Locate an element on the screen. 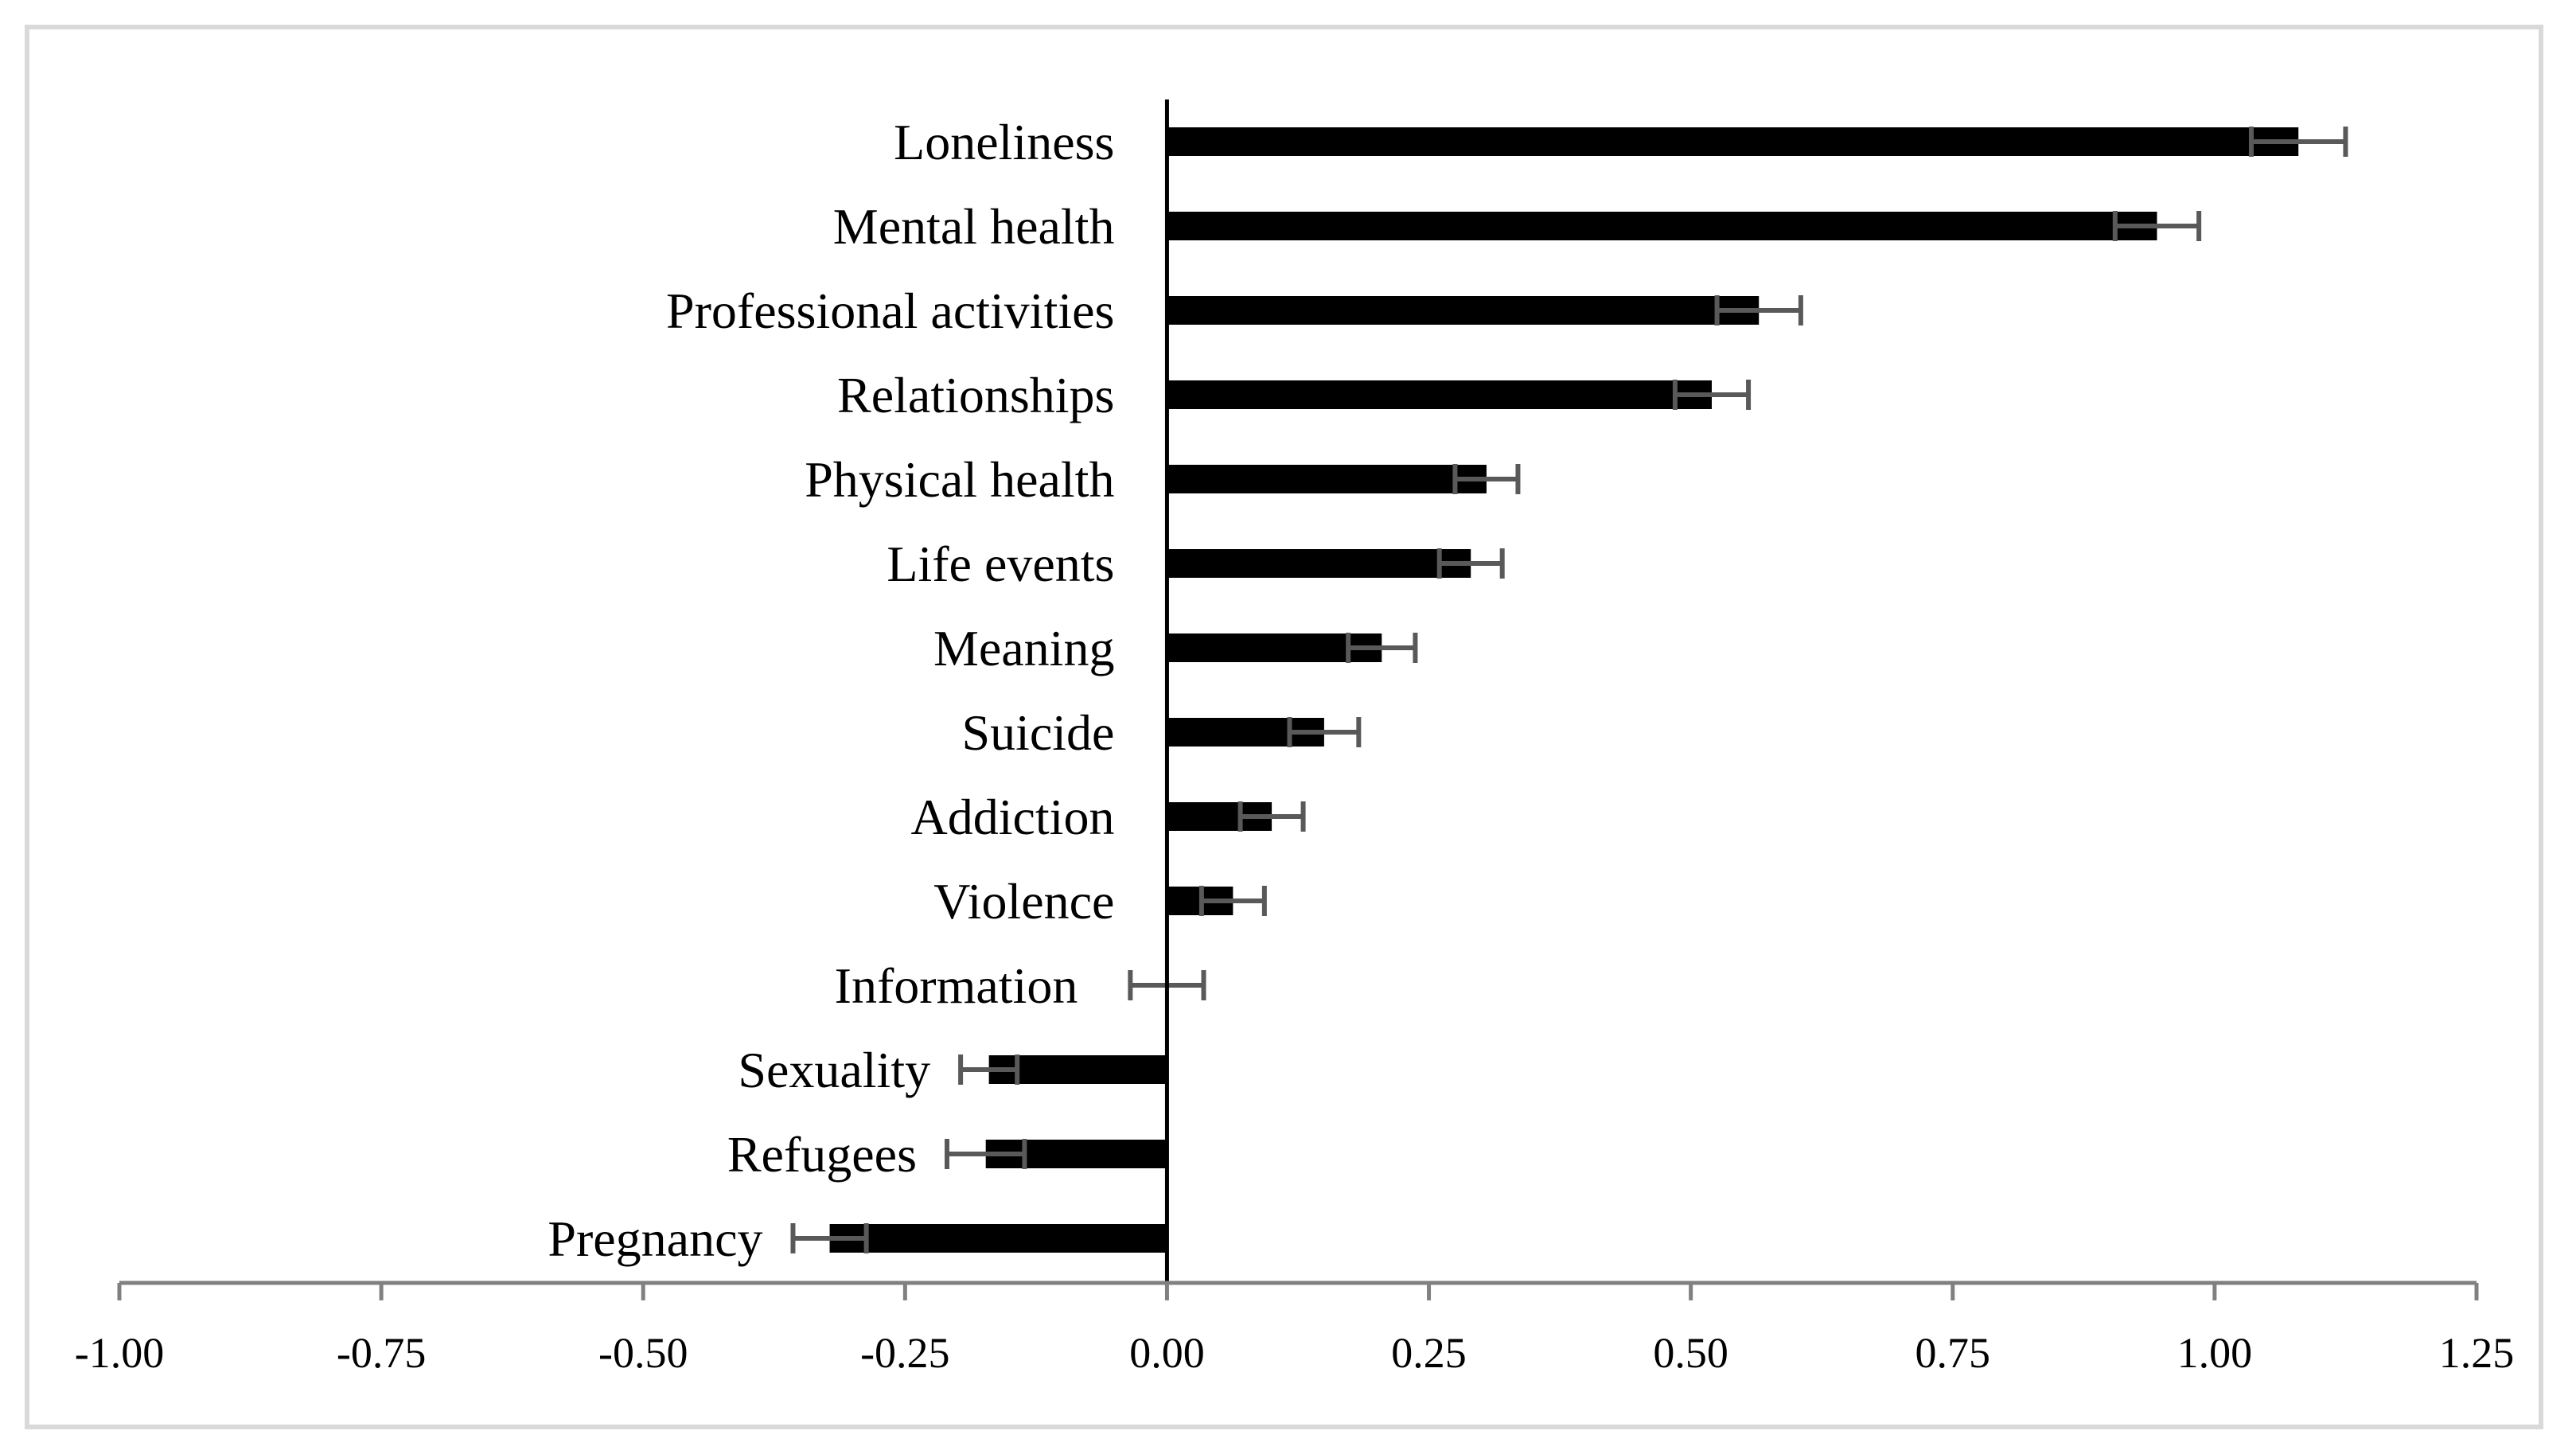  category-label-life-events: Life events is located at coordinates (1001, 564).